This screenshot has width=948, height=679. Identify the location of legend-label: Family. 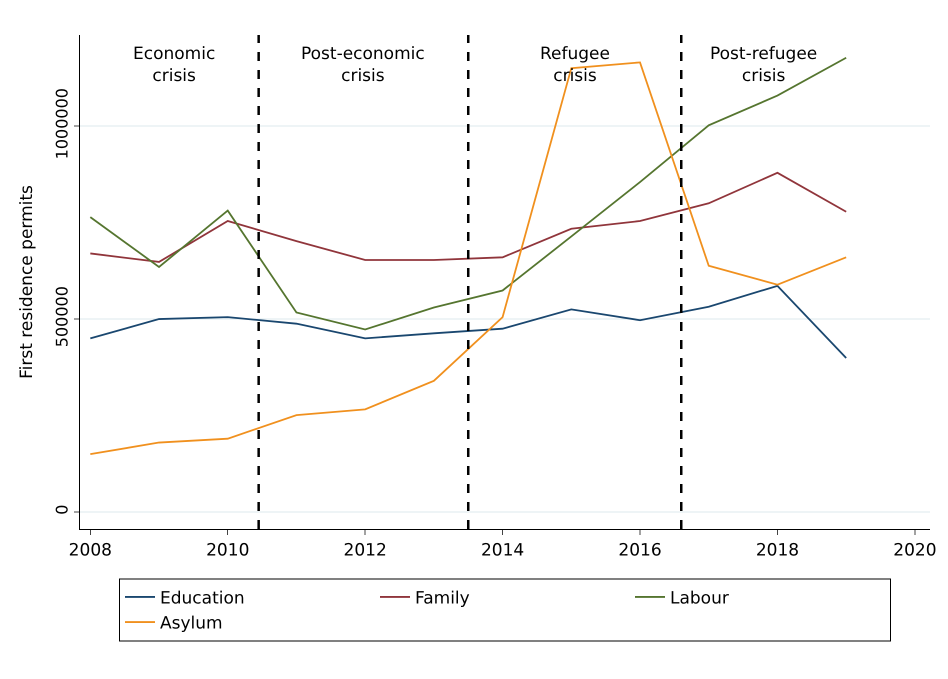
(442, 598).